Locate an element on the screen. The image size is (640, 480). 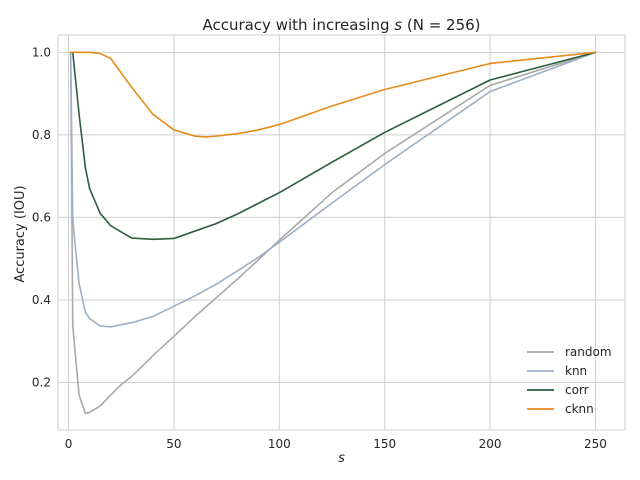
chart-title: Accuracy with increasing s (N = 256) is located at coordinates (341, 25).